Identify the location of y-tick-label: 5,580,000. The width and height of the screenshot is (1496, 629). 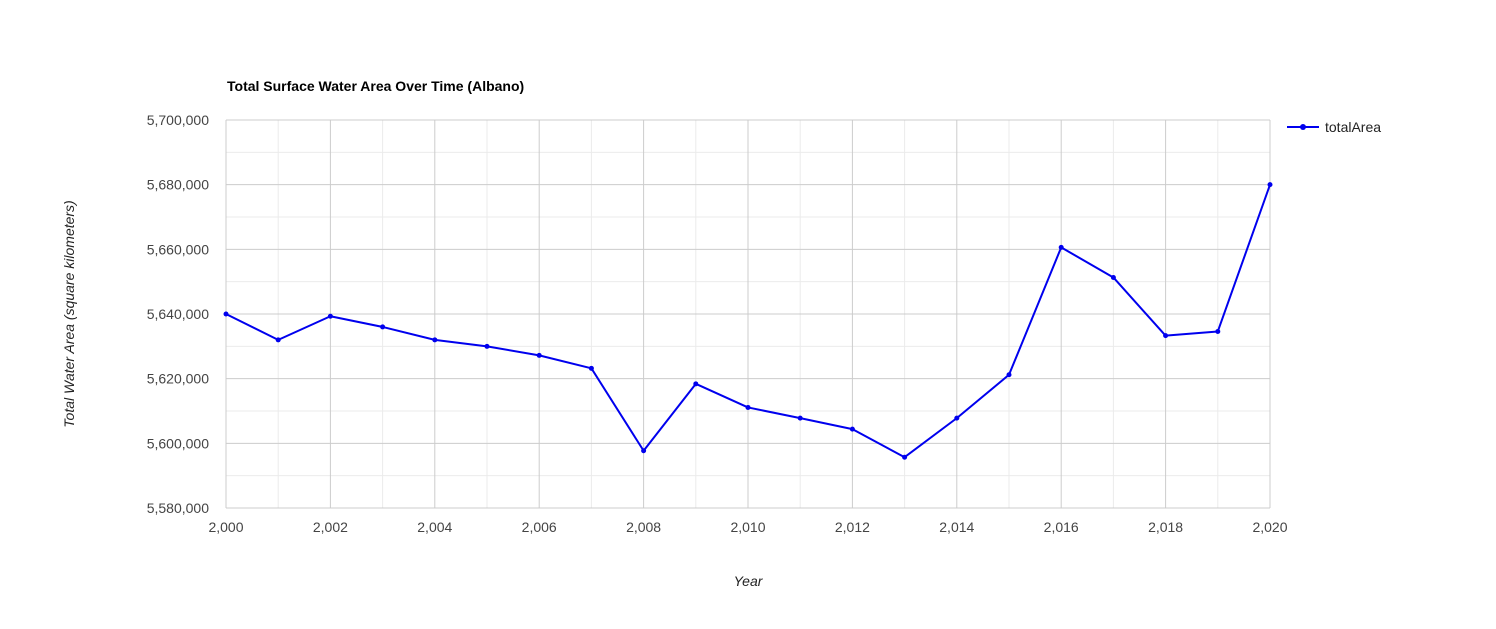
(178, 508).